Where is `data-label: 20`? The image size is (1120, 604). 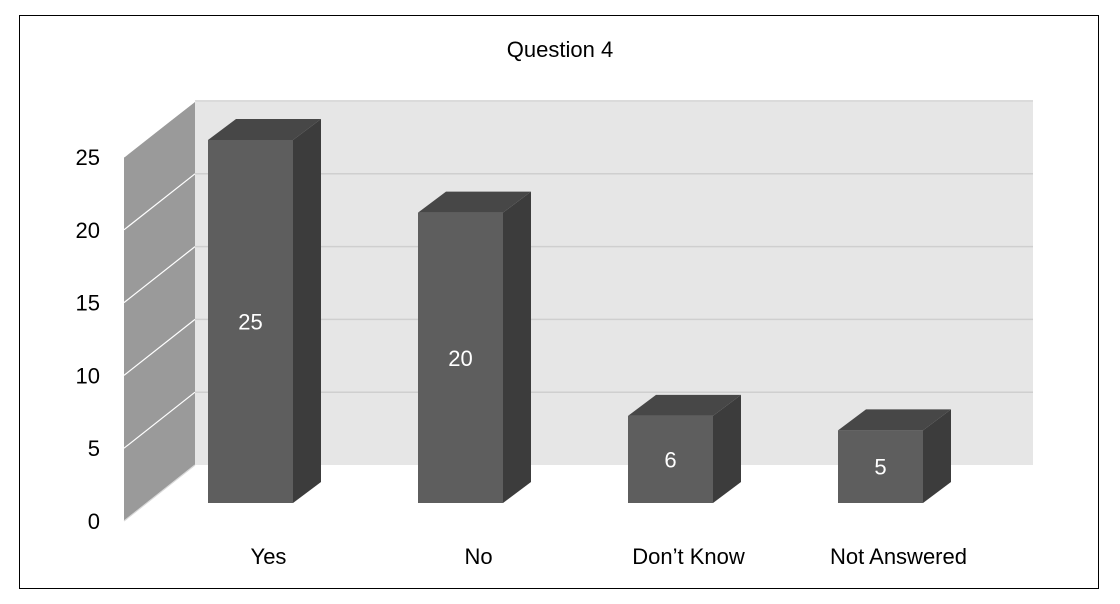
data-label: 20 is located at coordinates (460, 358).